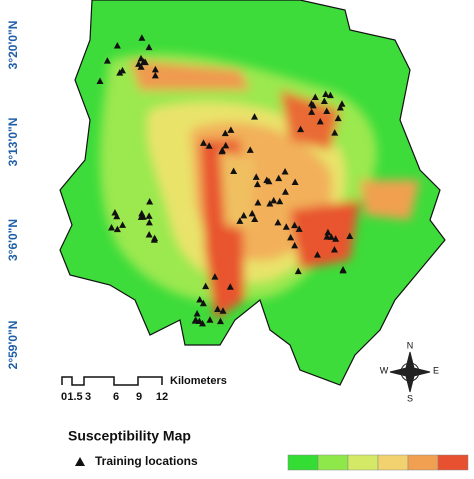 The image size is (474, 479). Describe the element at coordinates (13, 345) in the screenshot. I see `latitude-label: 2°59'0"N` at that location.